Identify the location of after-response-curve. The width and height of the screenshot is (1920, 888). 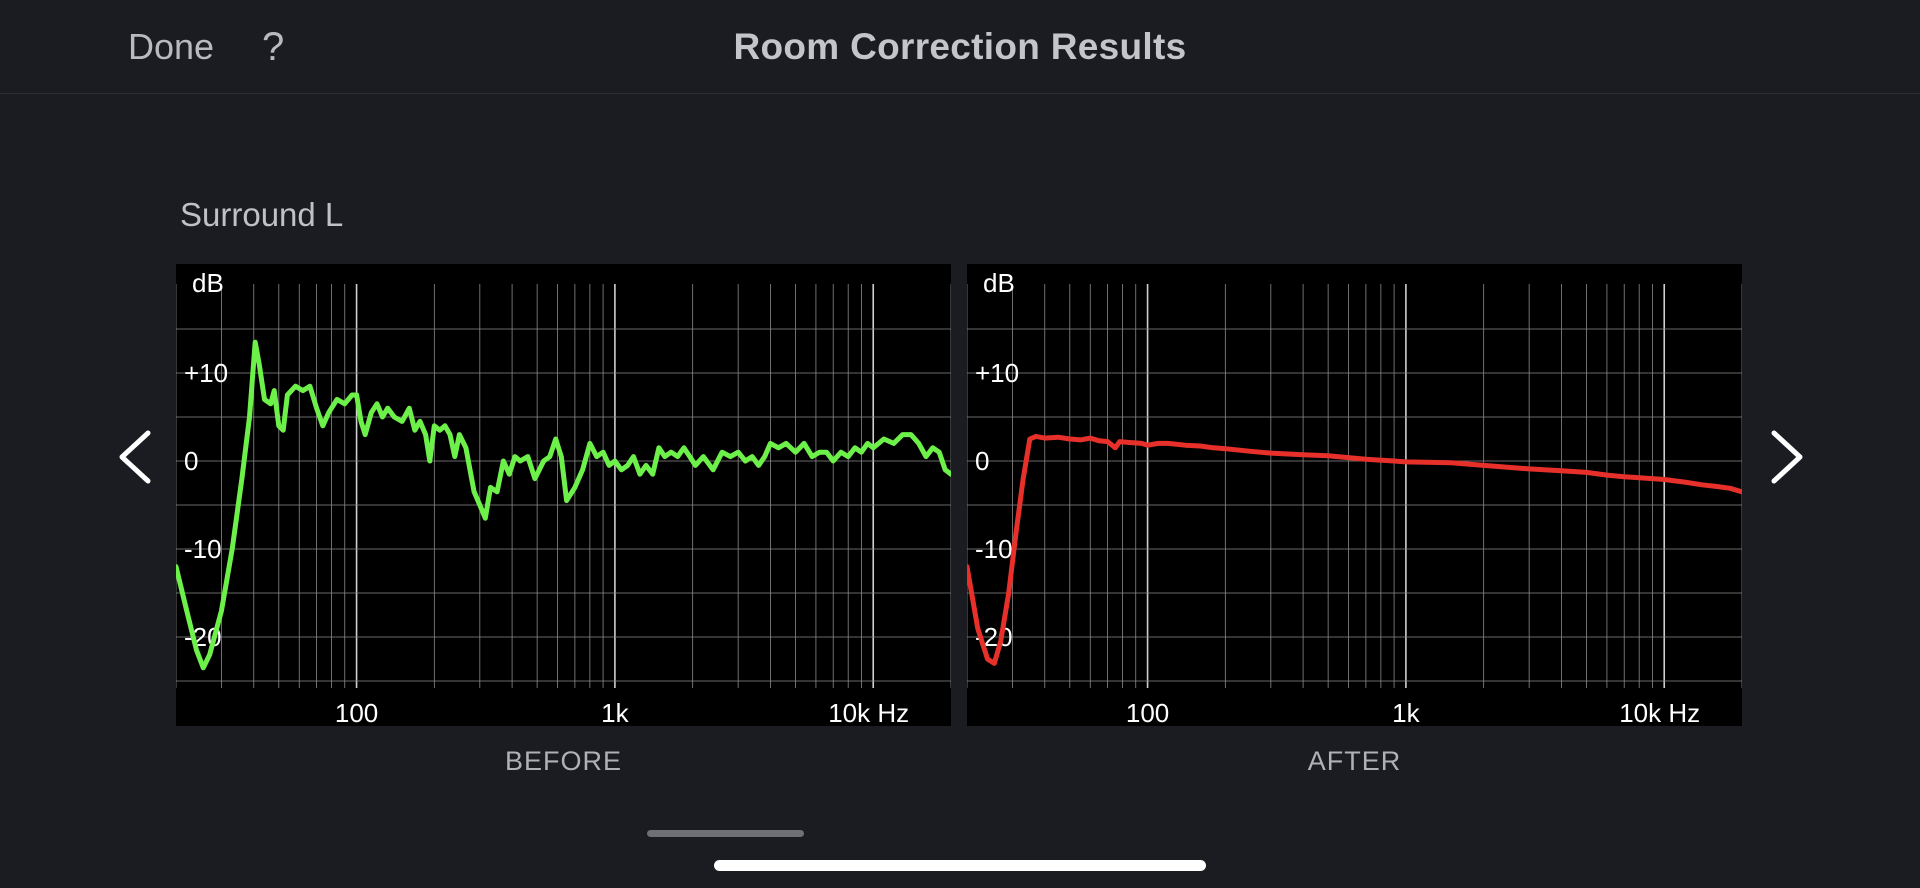
(1354, 549).